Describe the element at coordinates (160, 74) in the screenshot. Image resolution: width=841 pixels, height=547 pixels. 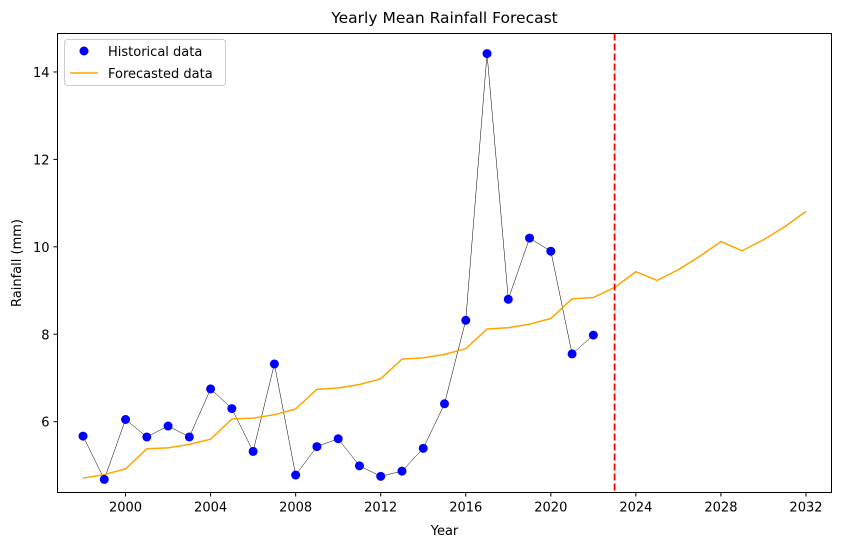
I see `legend-label-forecast: Forecasted data` at that location.